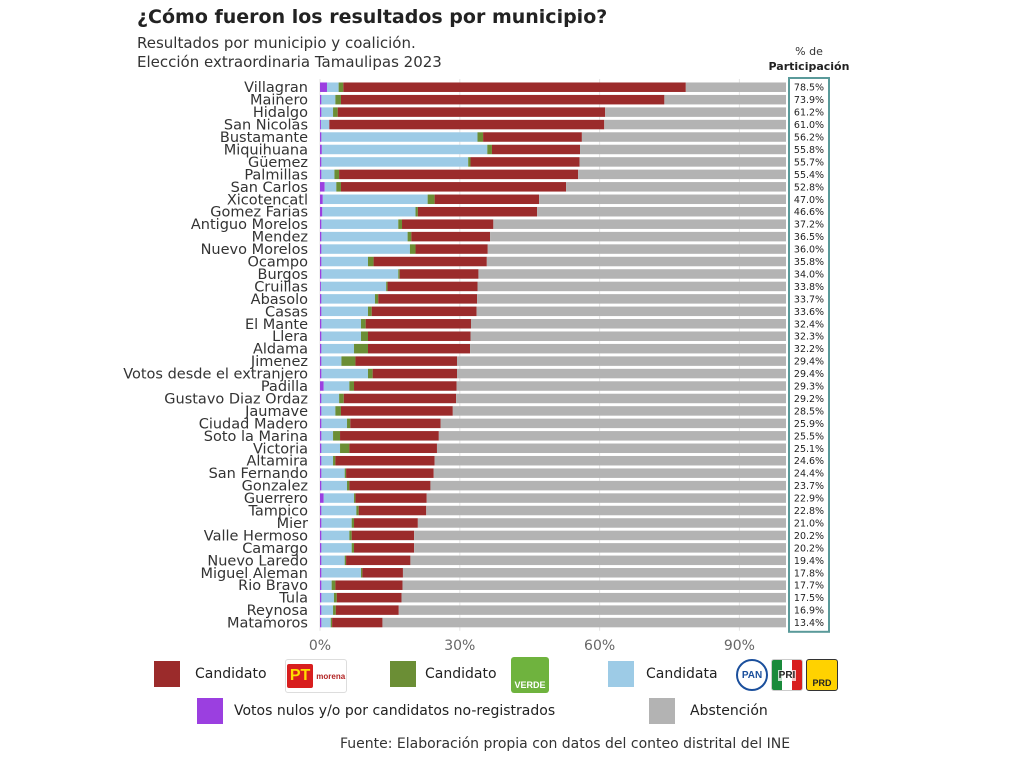  What do you see at coordinates (266, 126) in the screenshot?
I see `category-label: San Nicolas` at bounding box center [266, 126].